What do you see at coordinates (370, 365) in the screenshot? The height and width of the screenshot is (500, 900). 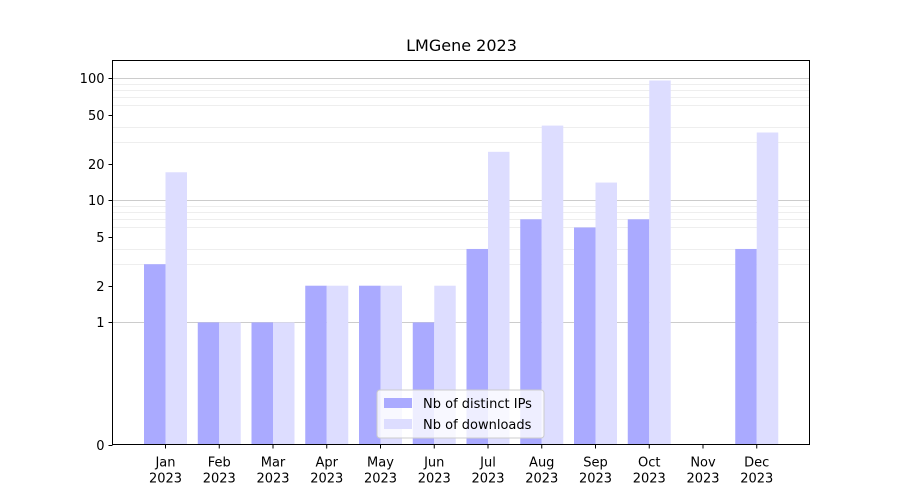 I see `bar-distinct-ips-may` at bounding box center [370, 365].